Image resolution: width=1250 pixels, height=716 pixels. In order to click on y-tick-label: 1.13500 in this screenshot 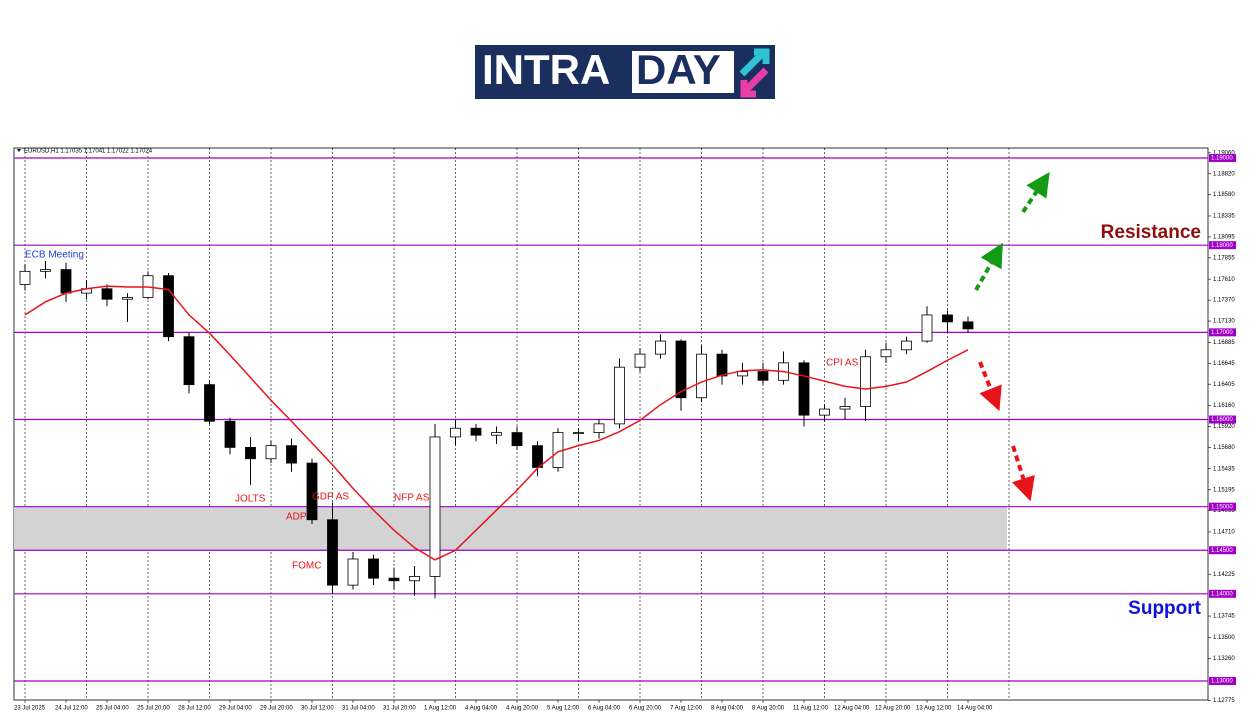, I will do `click(1224, 638)`.